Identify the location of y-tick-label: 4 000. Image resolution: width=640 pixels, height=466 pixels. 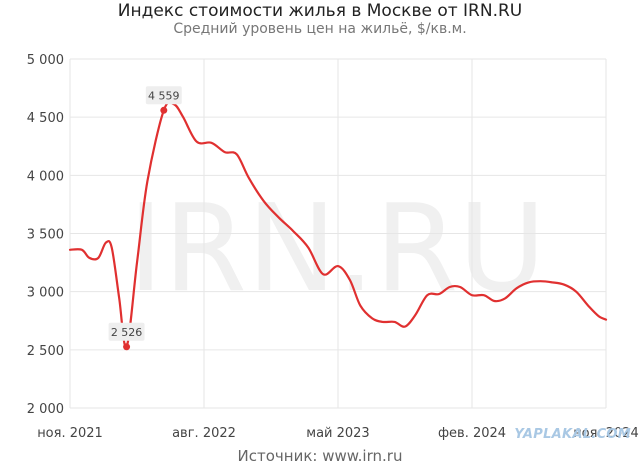
(45, 176).